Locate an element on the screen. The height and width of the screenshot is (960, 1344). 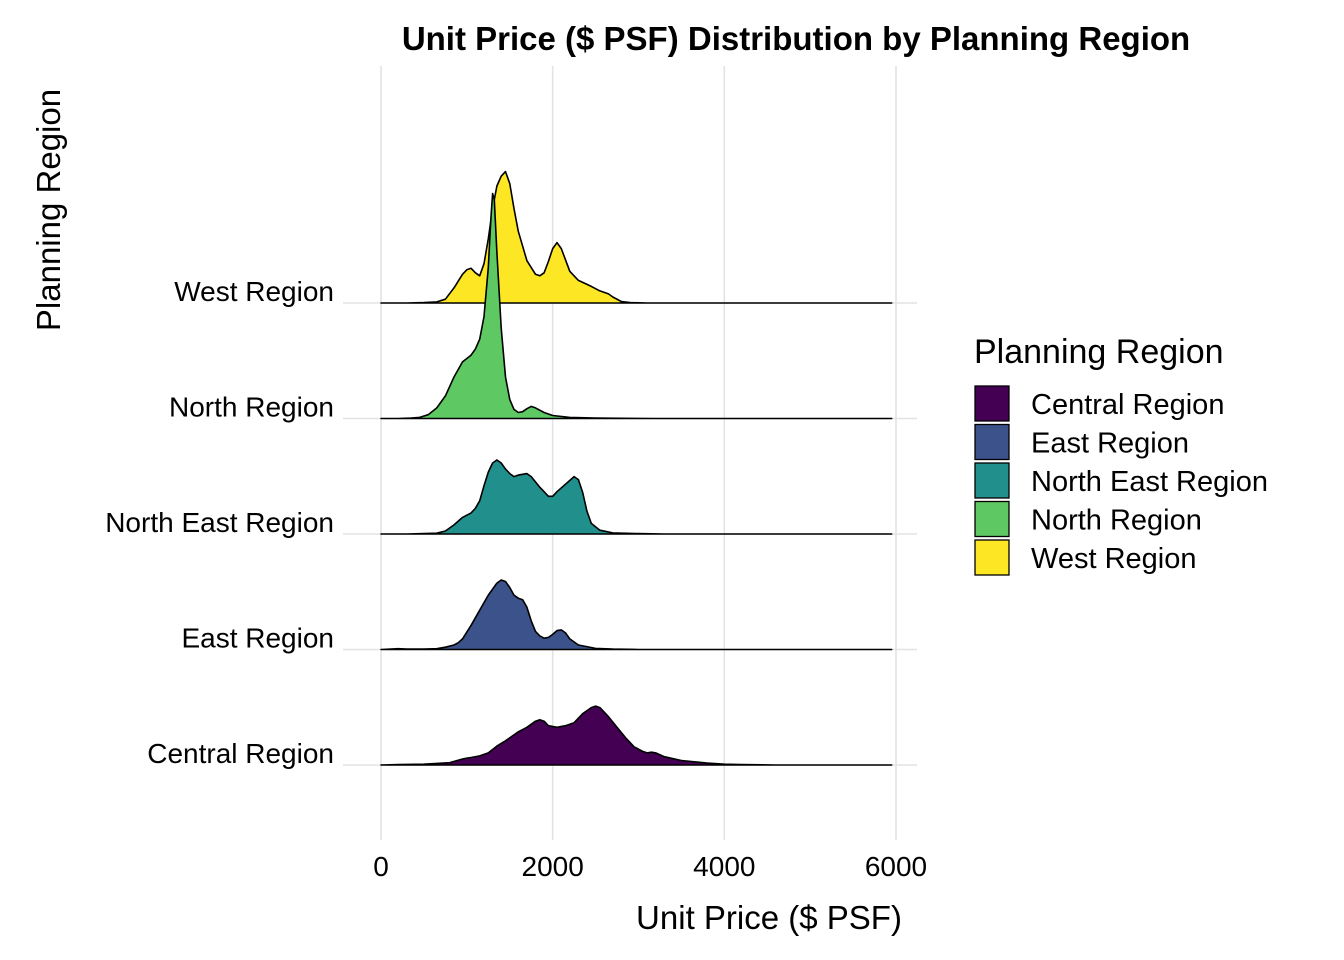
y-tick-label: Central Region is located at coordinates (240, 753).